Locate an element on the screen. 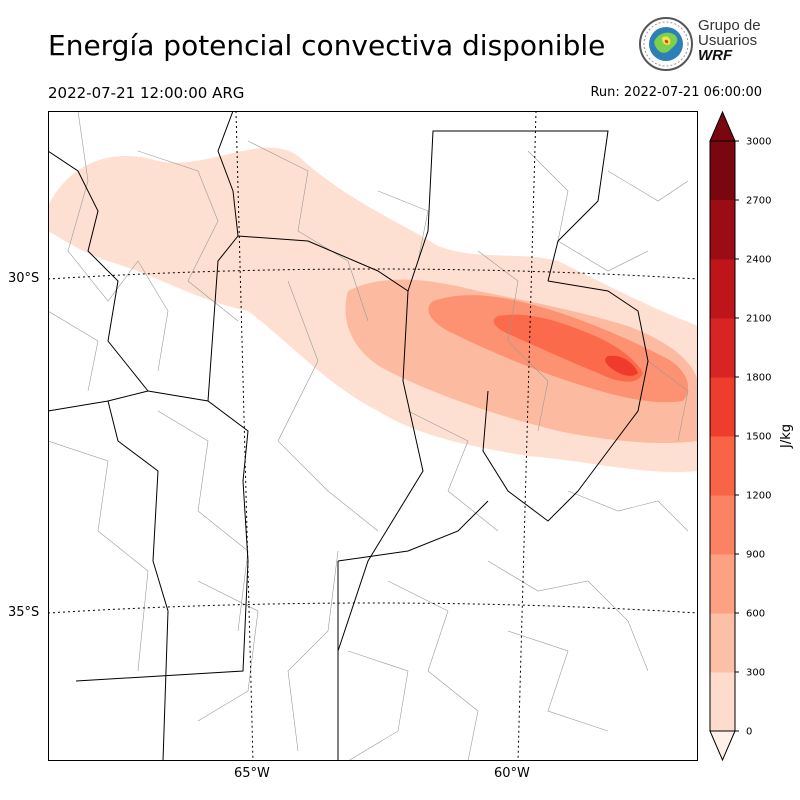  logo-line-3: WRF is located at coordinates (715, 55).